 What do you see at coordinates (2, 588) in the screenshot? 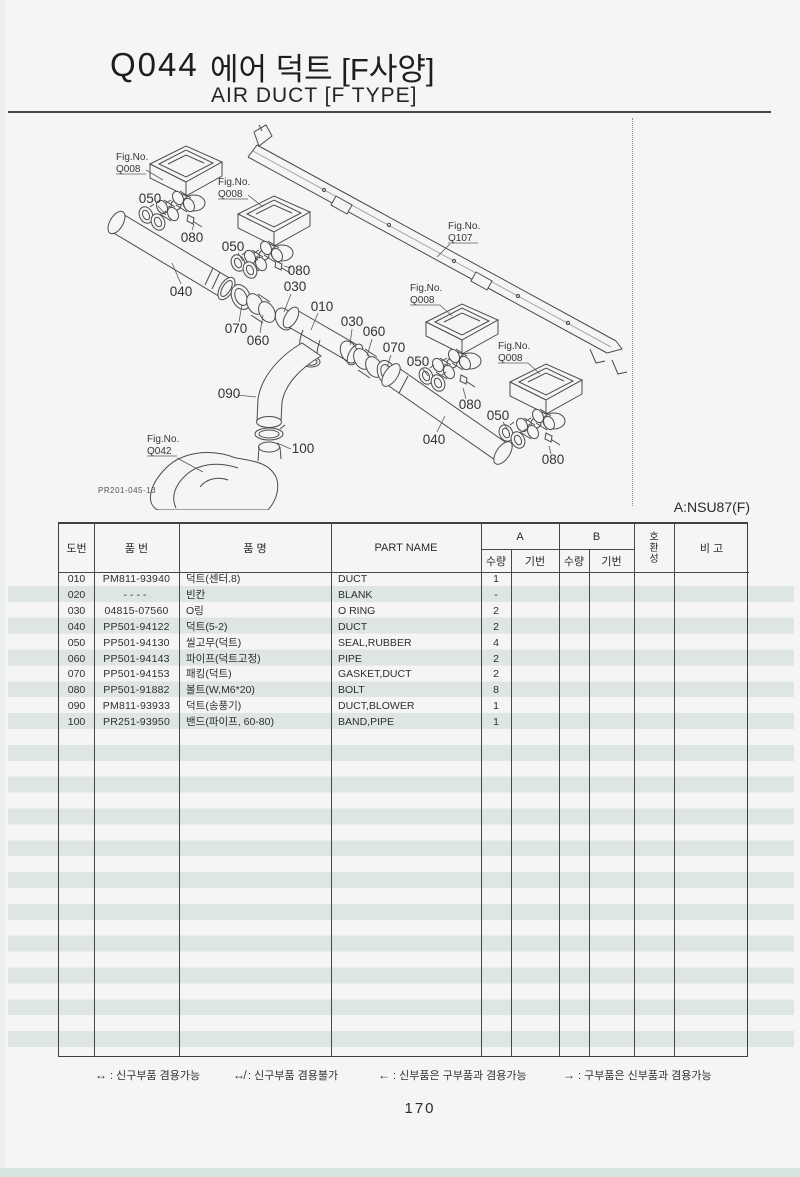
I see `scan-left-edge` at bounding box center [2, 588].